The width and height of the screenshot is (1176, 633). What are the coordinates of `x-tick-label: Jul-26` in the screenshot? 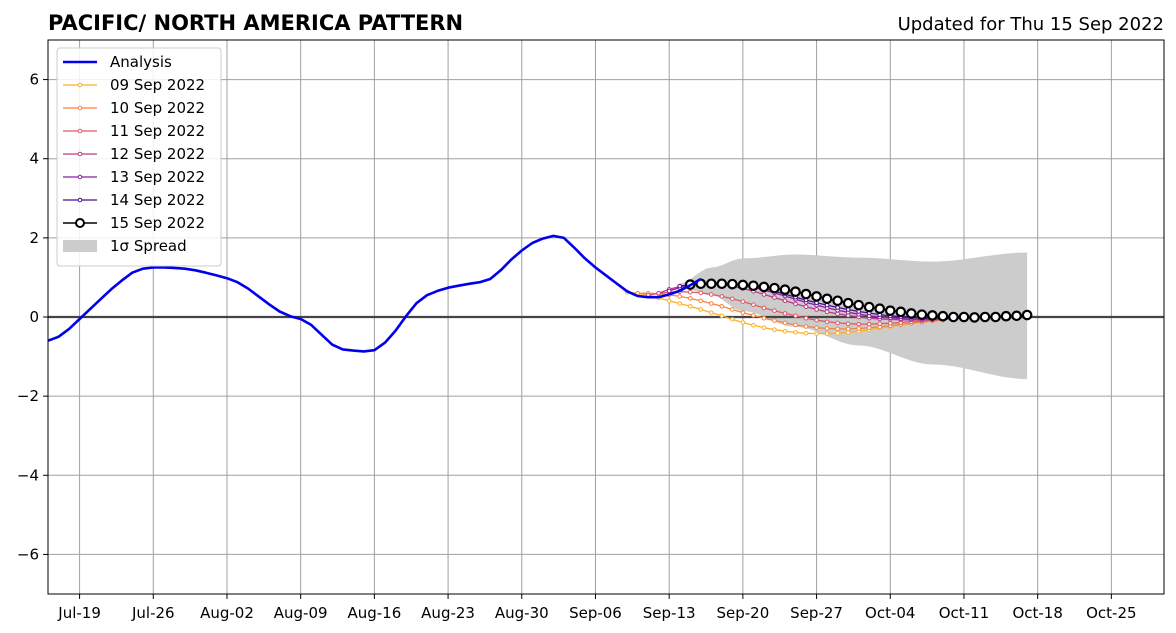 It's located at (153, 613).